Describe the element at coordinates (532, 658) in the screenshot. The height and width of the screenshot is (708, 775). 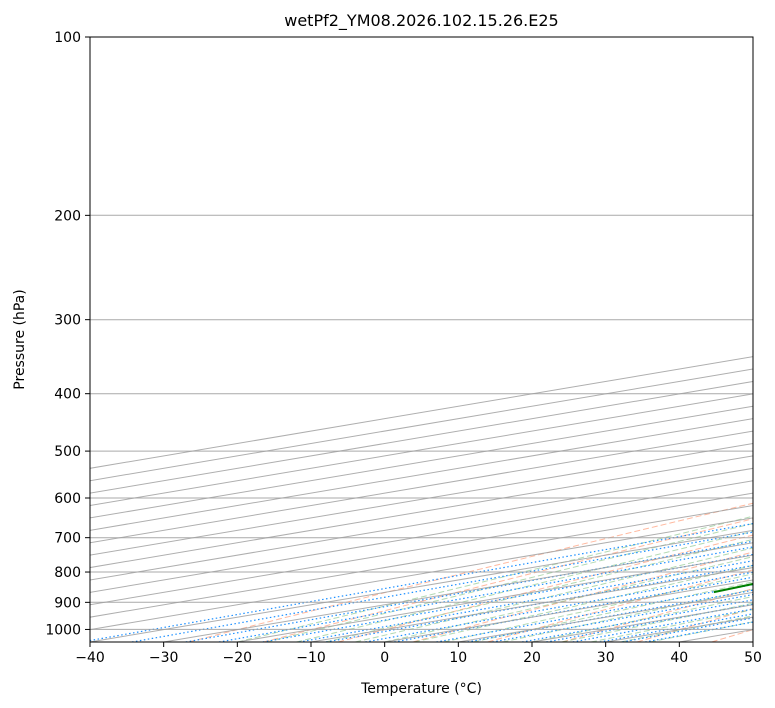
I see `x-tick-label: 20` at that location.